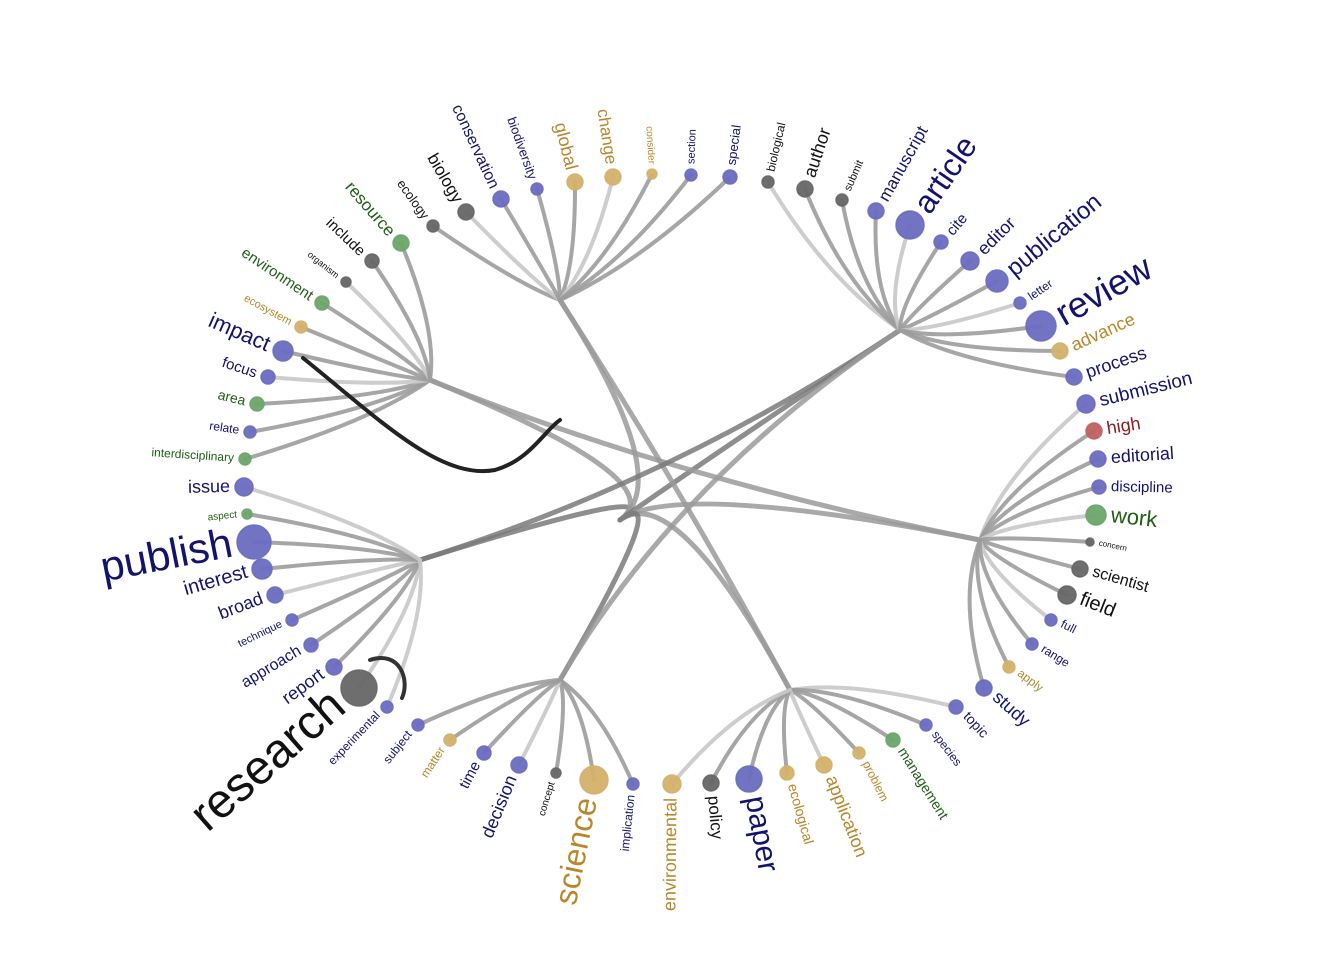  I want to click on node-label: cite, so click(957, 224).